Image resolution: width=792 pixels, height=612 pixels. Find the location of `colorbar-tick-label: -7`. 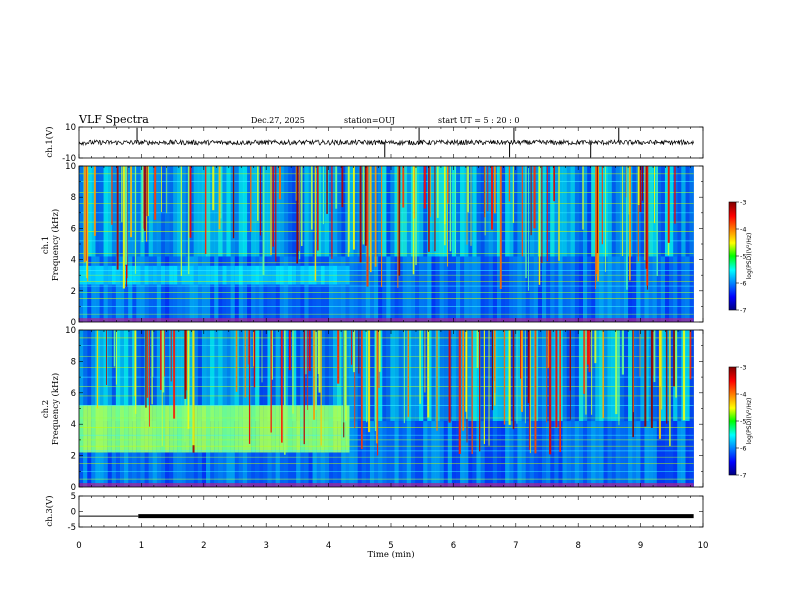

colorbar-tick-label: -7 is located at coordinates (743, 476).